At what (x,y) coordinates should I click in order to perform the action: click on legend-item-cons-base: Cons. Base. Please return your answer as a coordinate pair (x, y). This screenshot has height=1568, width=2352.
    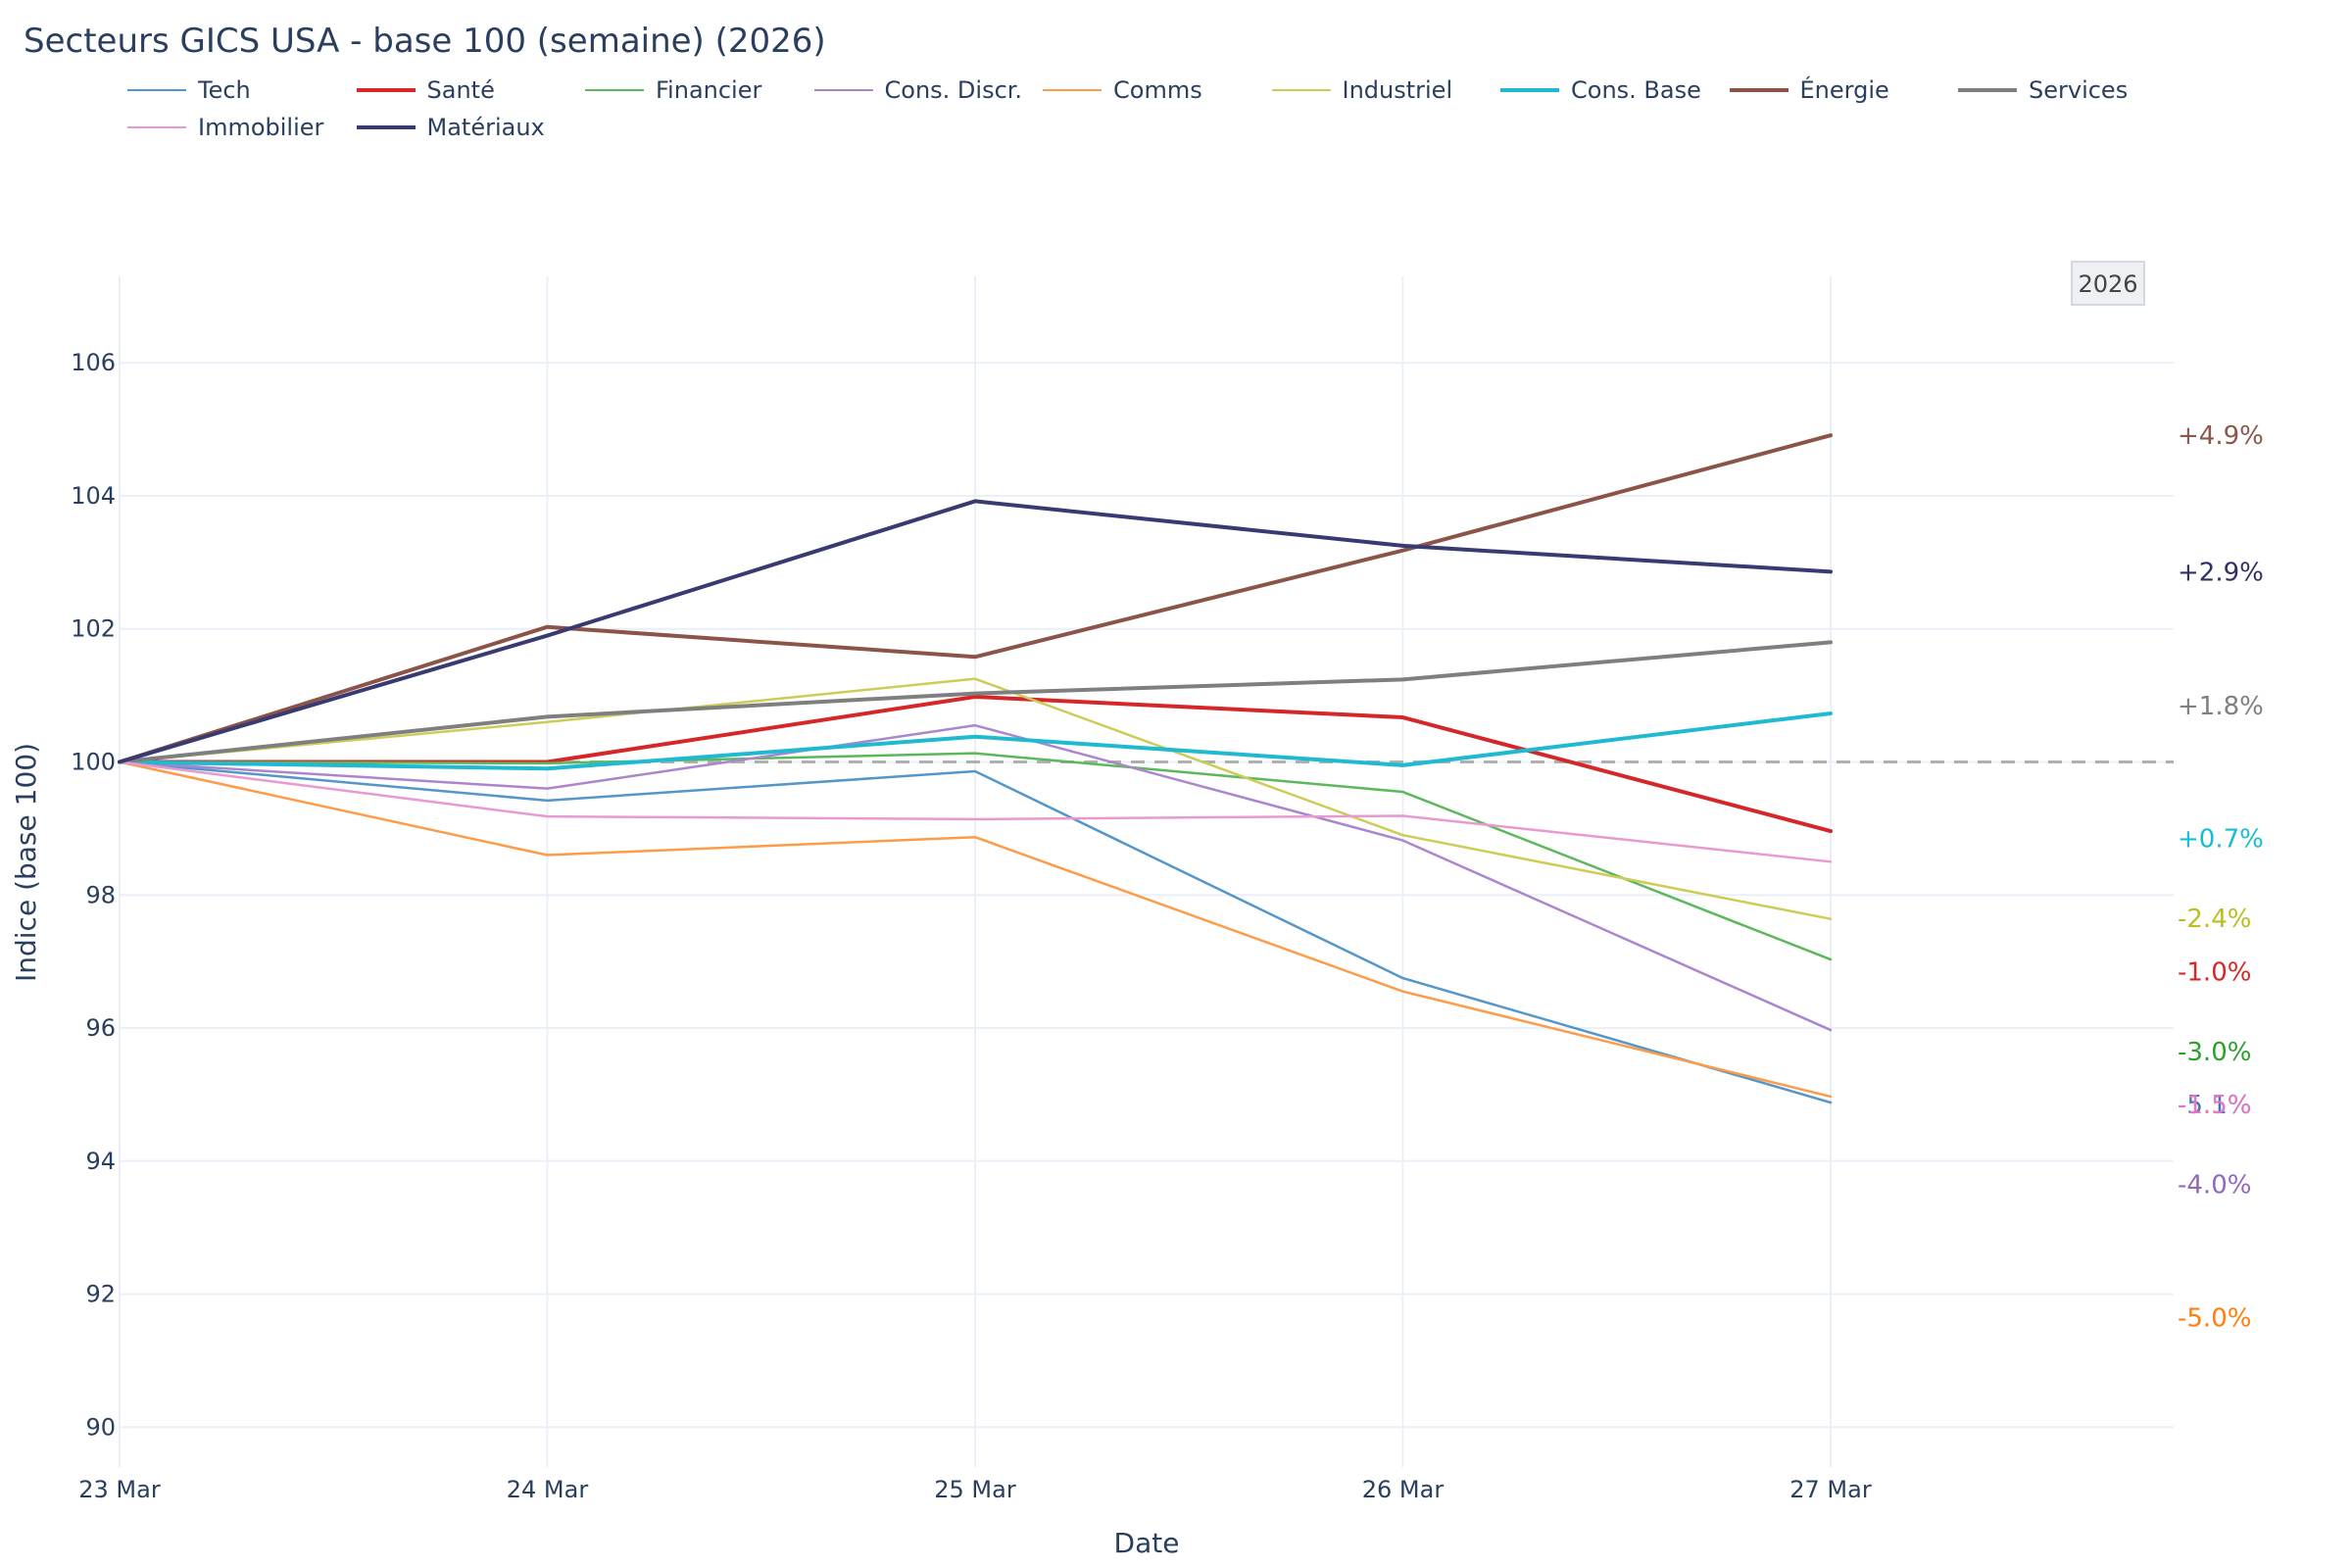
    Looking at the image, I should click on (1600, 90).